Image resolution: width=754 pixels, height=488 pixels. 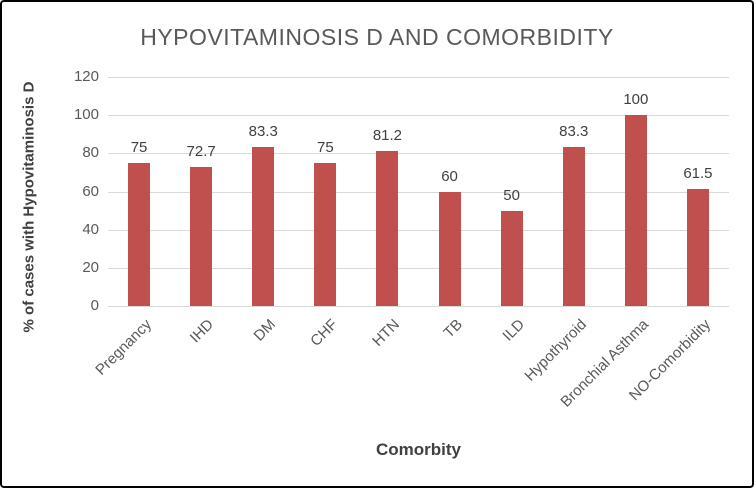 I want to click on bar-value-label: 100, so click(x=636, y=100).